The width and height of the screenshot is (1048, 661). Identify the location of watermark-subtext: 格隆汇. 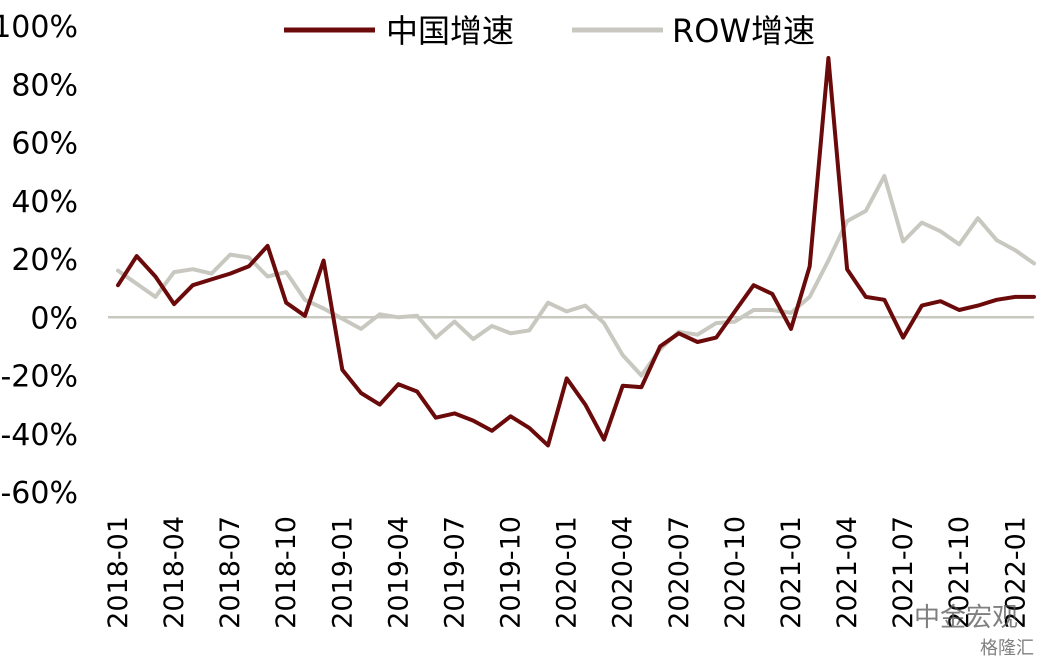
(1007, 648).